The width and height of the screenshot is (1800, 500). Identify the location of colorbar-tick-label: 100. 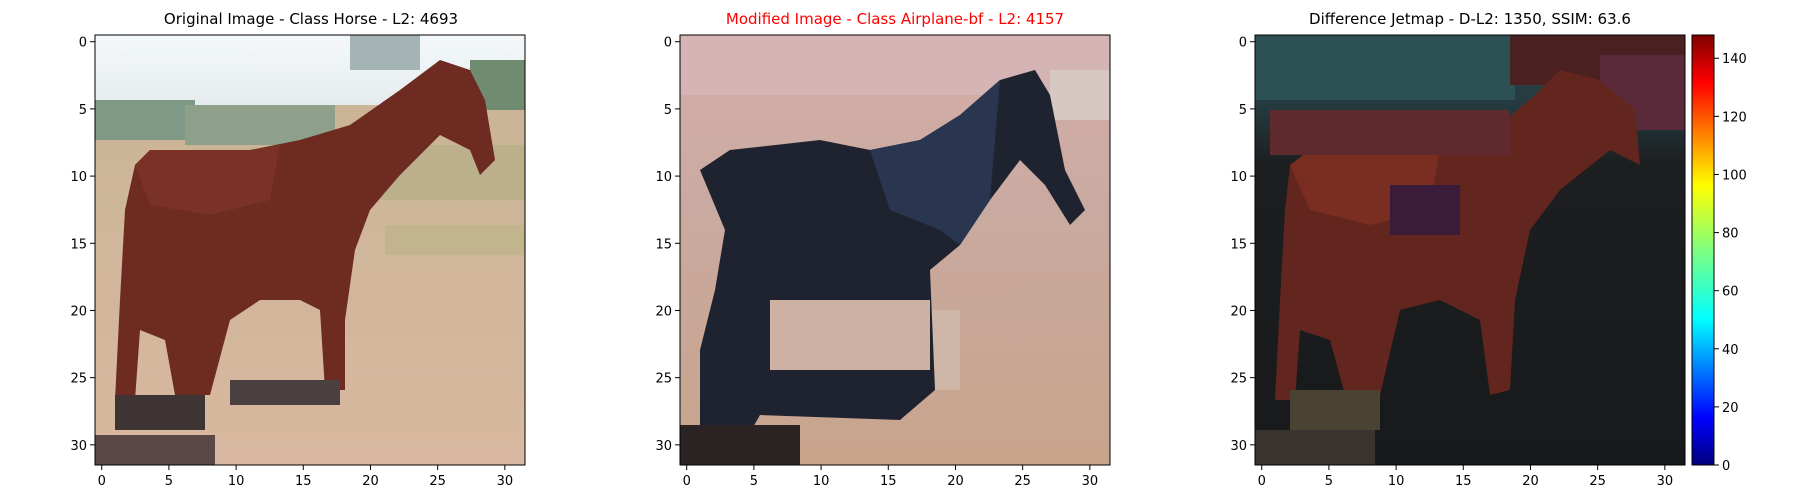
(1734, 175).